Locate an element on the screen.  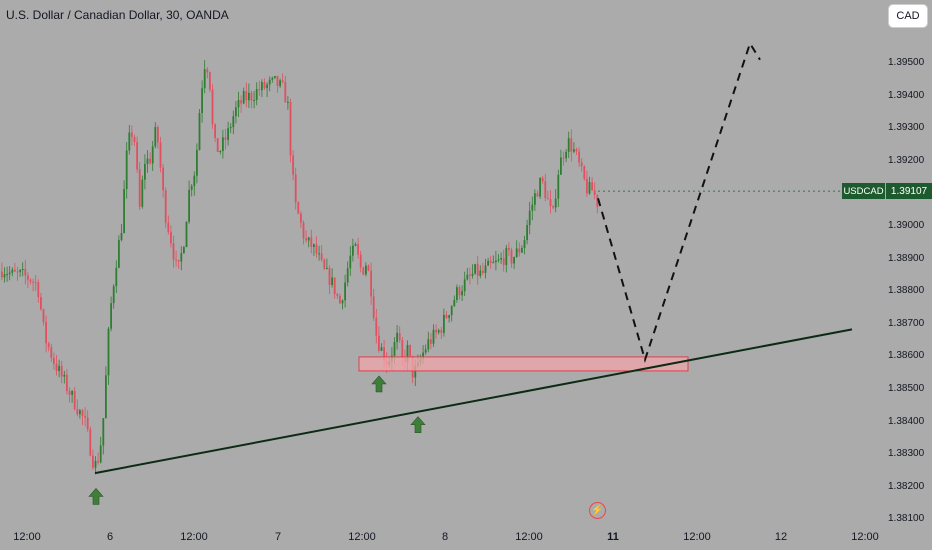
currency-button: CAD is located at coordinates (908, 16).